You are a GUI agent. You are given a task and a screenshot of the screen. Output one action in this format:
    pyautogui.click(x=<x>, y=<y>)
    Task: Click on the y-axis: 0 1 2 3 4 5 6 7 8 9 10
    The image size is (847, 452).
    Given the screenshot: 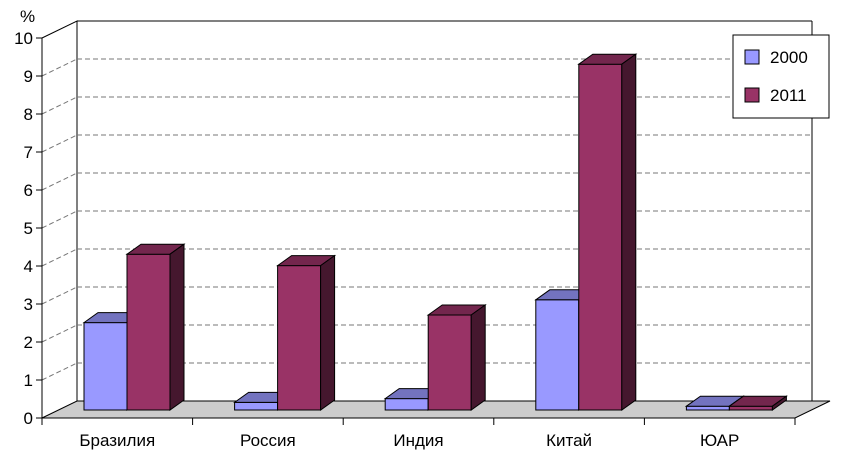 What is the action you would take?
    pyautogui.click(x=28, y=228)
    